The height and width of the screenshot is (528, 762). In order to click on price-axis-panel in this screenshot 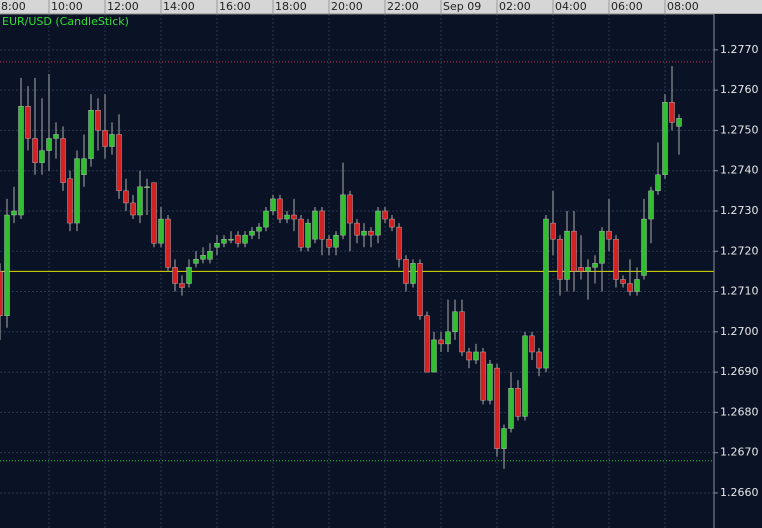, I will do `click(738, 271)`.